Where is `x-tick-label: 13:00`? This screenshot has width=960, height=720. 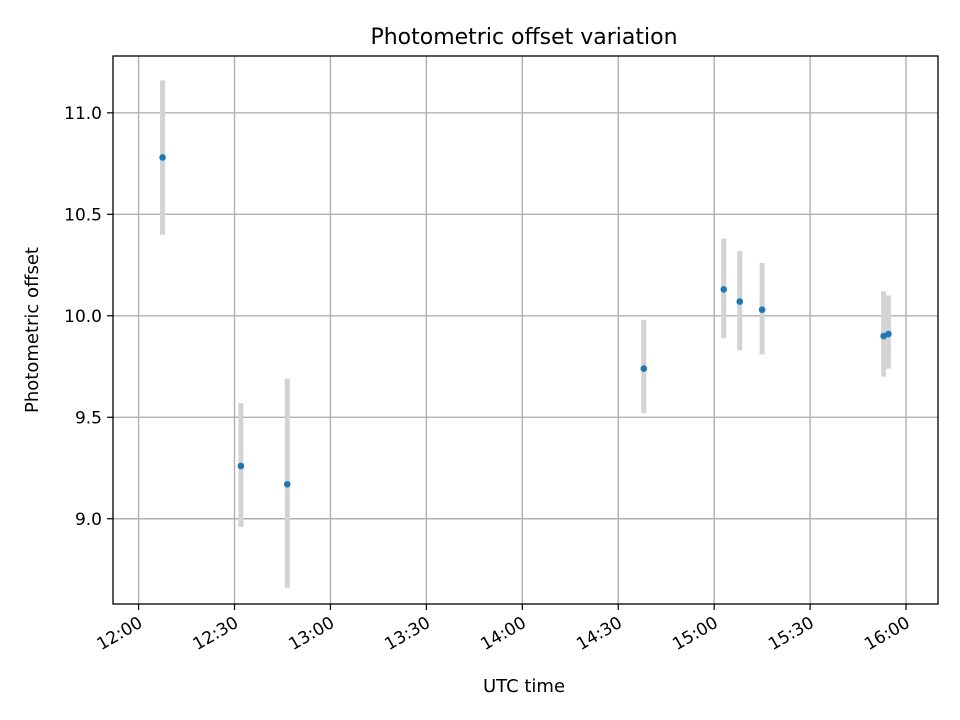 x-tick-label: 13:00 is located at coordinates (312, 634).